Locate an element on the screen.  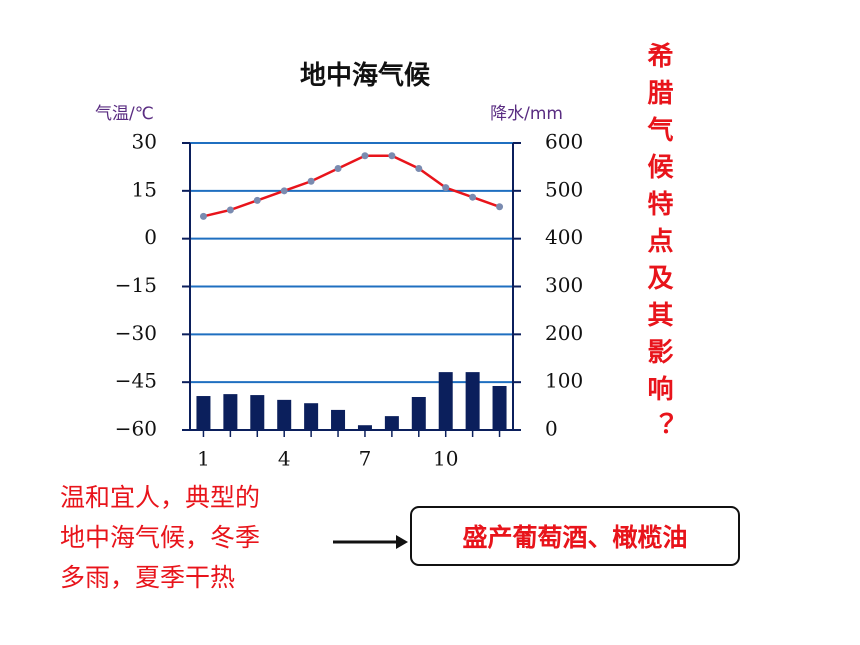
y-axis-label: 气温/℃ is located at coordinates (124, 114).